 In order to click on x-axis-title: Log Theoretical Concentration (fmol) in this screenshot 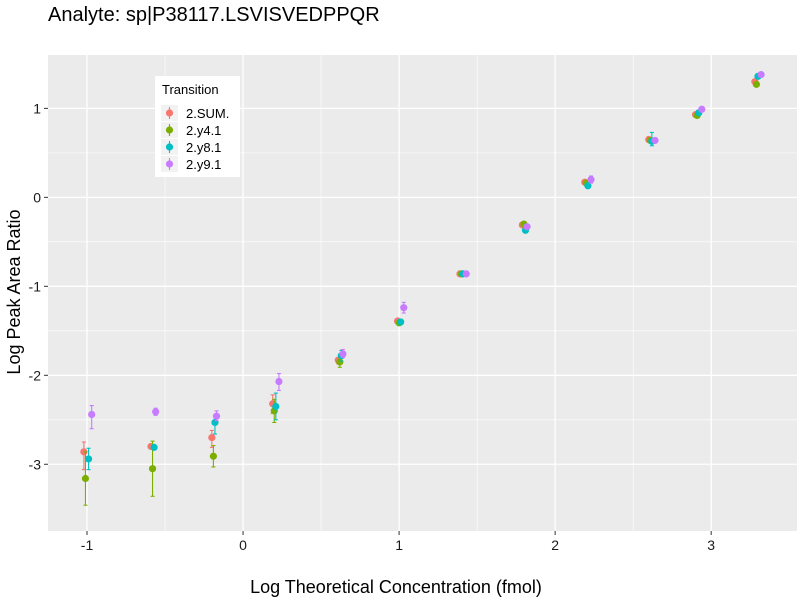, I will do `click(396, 587)`.